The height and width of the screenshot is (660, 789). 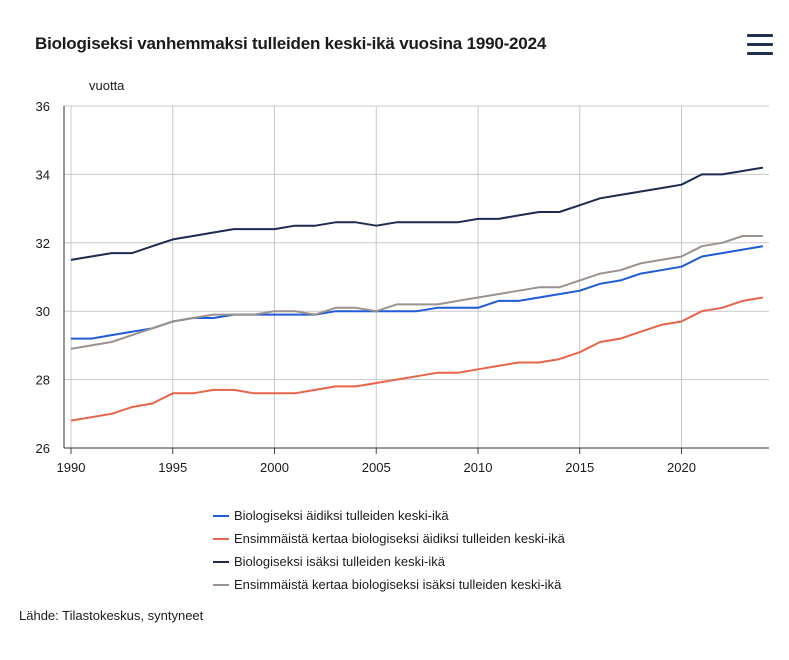 I want to click on y-tick-label: 34, so click(x=43, y=174).